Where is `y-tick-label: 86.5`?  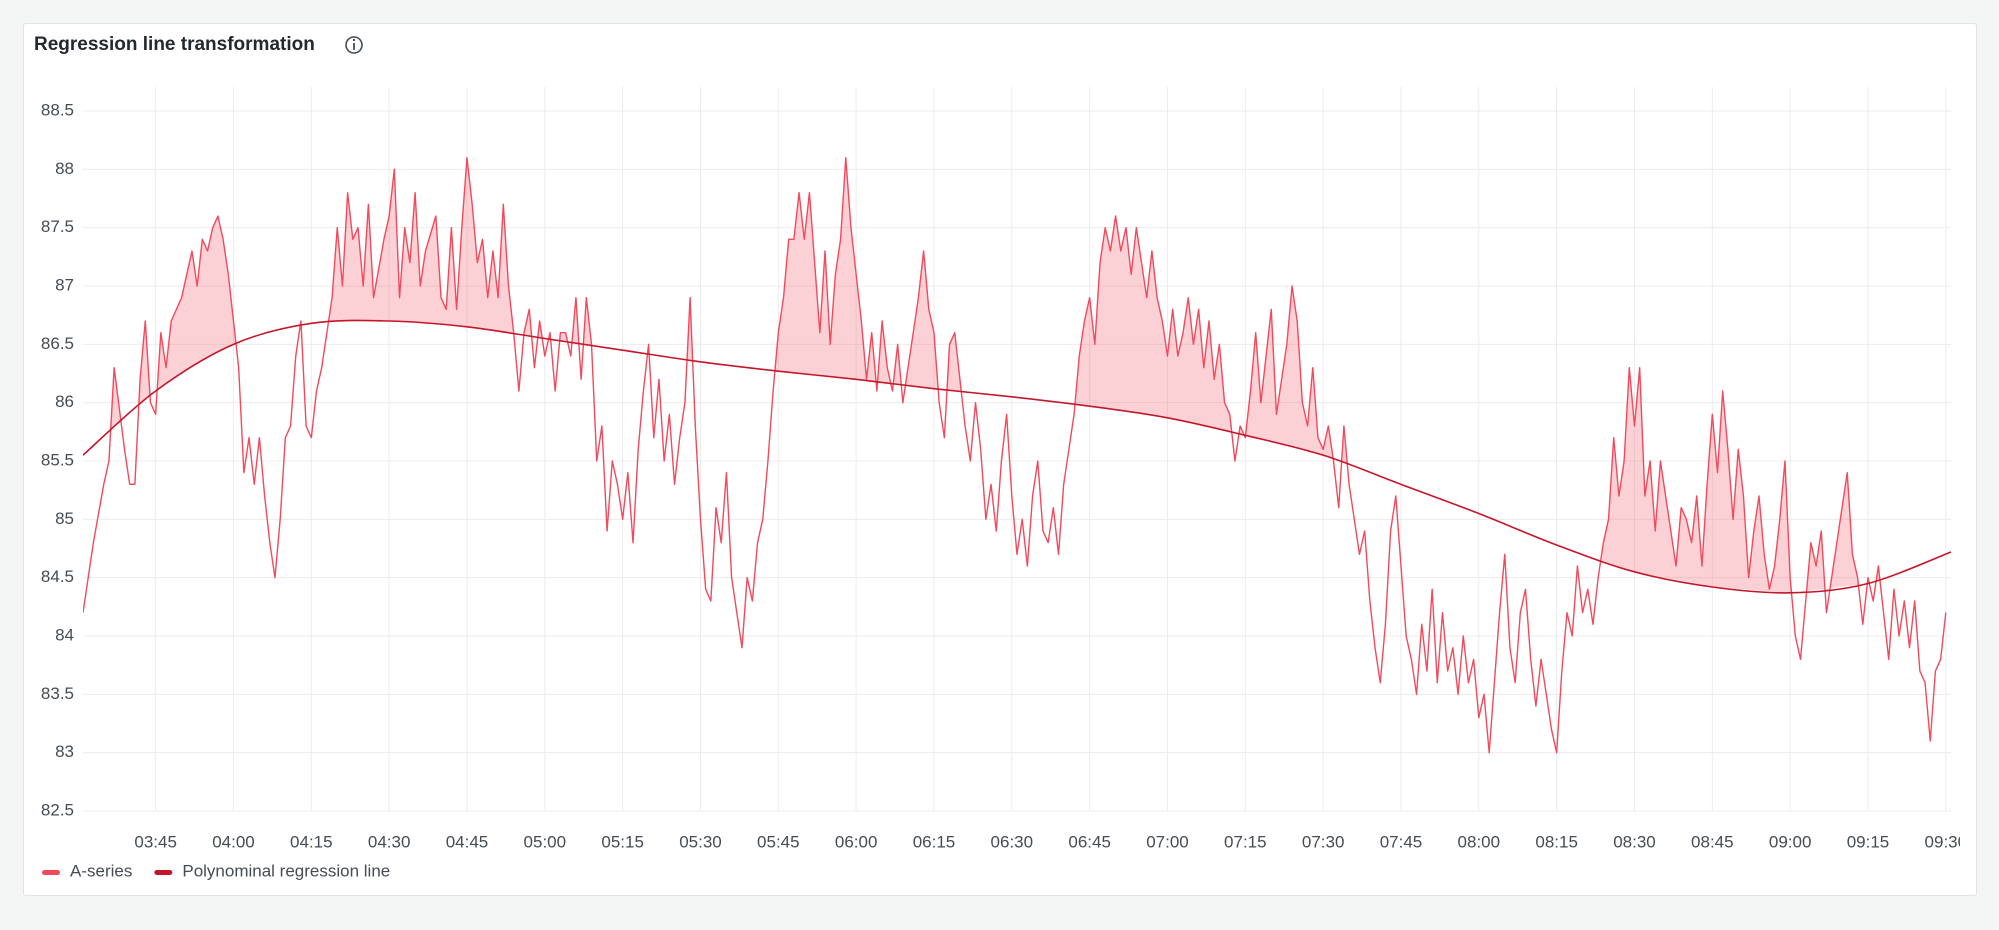 y-tick-label: 86.5 is located at coordinates (57, 343).